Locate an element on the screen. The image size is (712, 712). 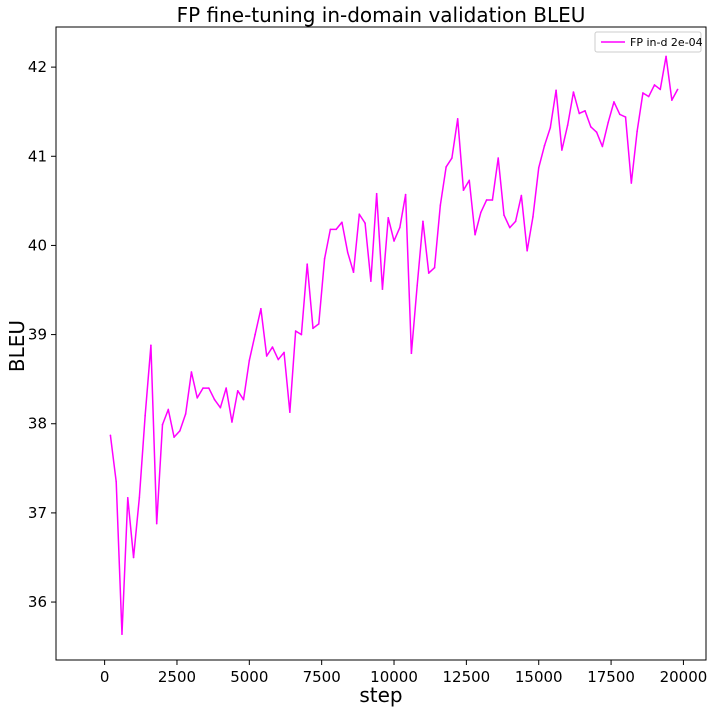
x-axis: 0 2500 5000 7500 10000 12500 15000 17500 20000 is located at coordinates (403, 673).